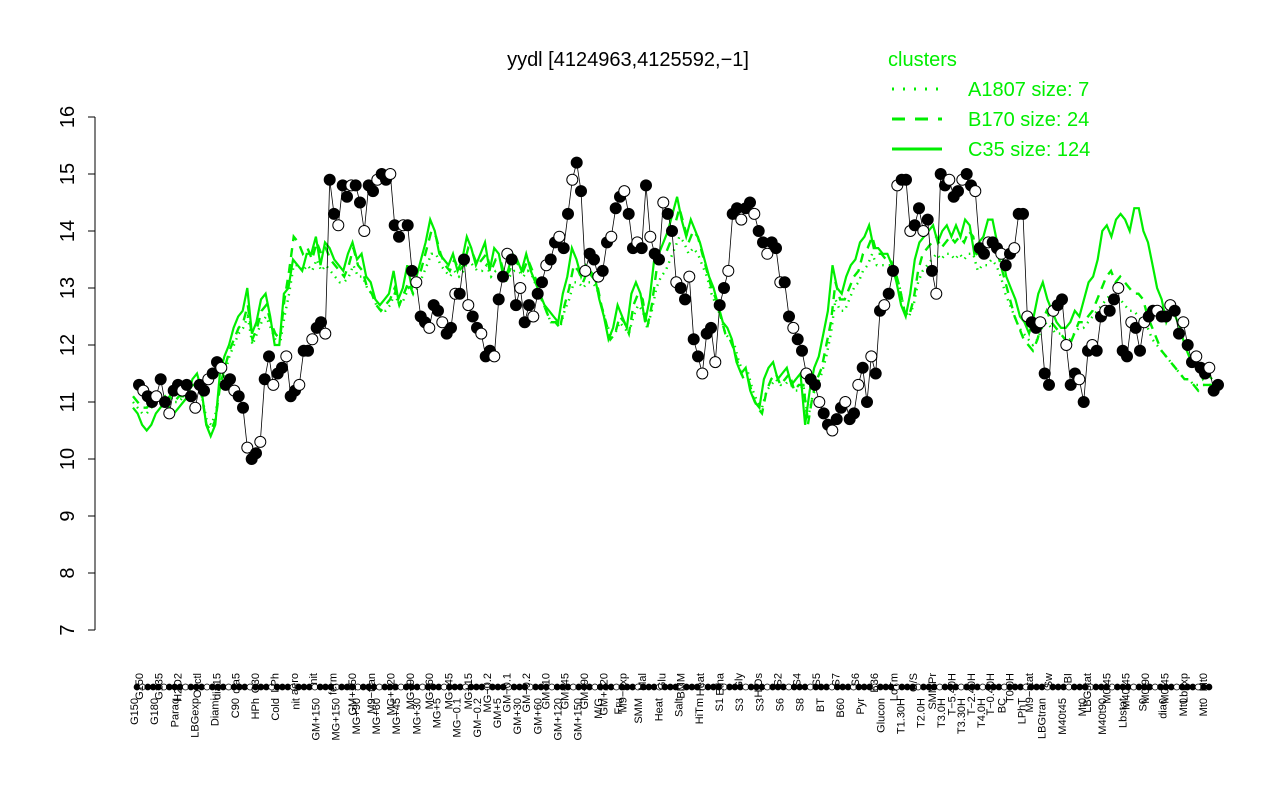  I want to click on x-tick-label-lower: BT, so click(821, 705).